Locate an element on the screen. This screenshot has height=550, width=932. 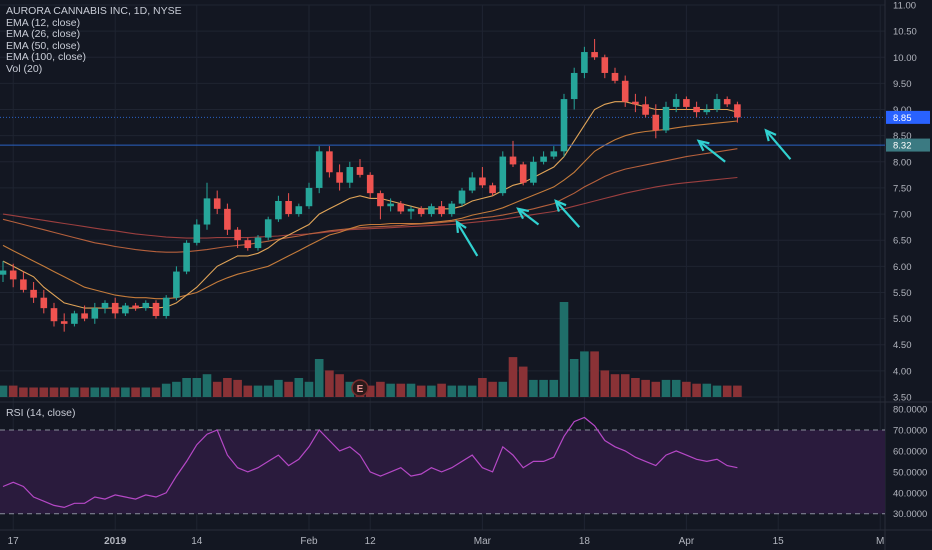
rsi-tick-label: 80.0000 is located at coordinates (910, 410).